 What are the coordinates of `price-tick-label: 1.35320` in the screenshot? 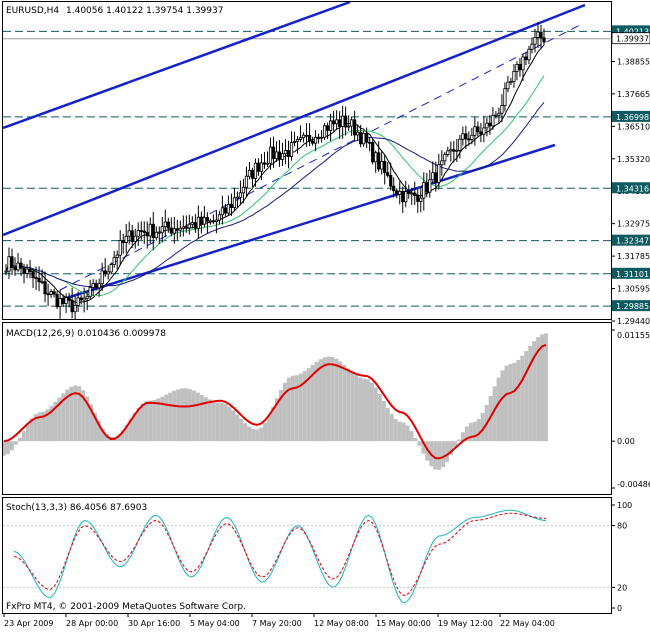 It's located at (633, 159).